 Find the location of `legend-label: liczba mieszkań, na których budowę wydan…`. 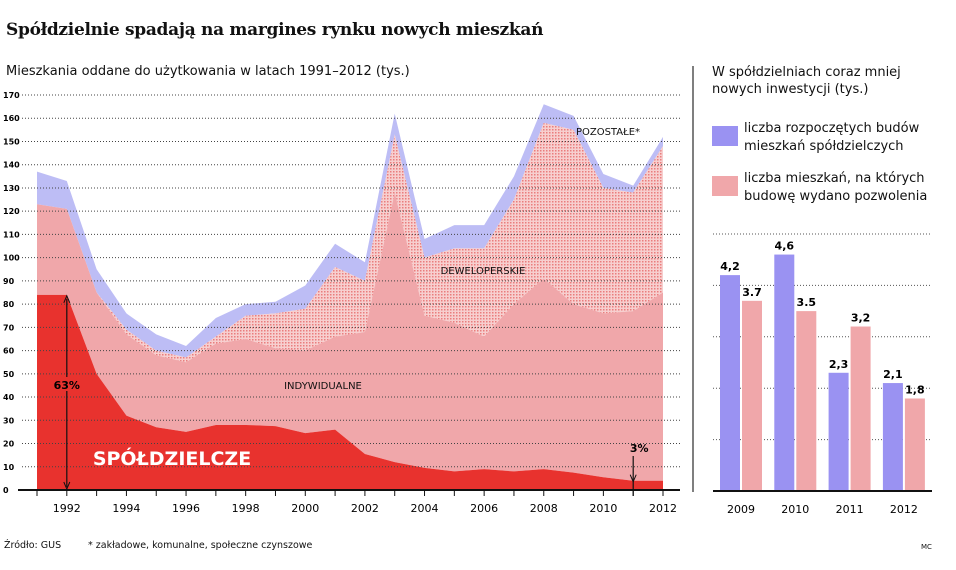

legend-label: liczba mieszkań, na których budowę wydan… is located at coordinates (836, 187).